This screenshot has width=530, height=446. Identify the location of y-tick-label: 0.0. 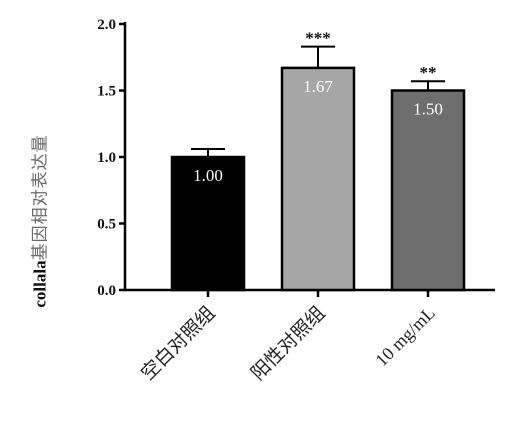
(106, 291).